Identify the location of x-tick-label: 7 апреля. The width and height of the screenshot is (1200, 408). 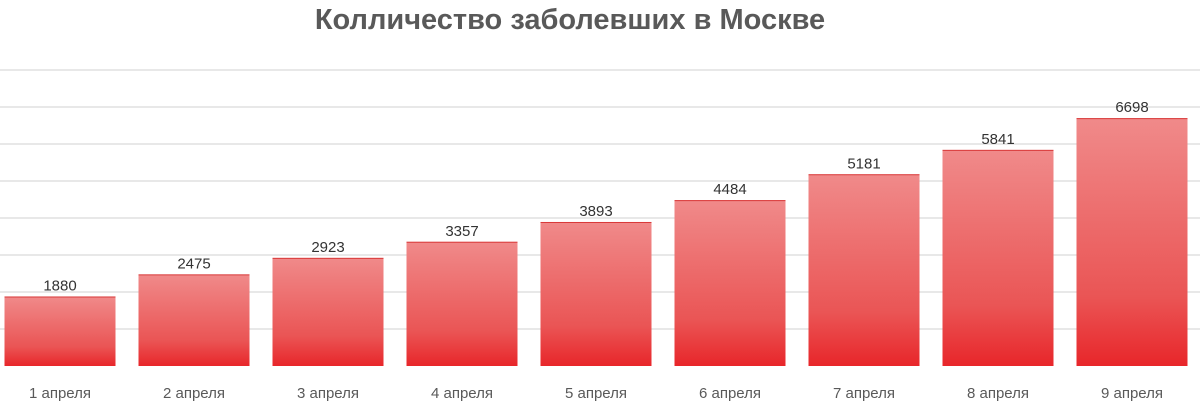
(864, 393).